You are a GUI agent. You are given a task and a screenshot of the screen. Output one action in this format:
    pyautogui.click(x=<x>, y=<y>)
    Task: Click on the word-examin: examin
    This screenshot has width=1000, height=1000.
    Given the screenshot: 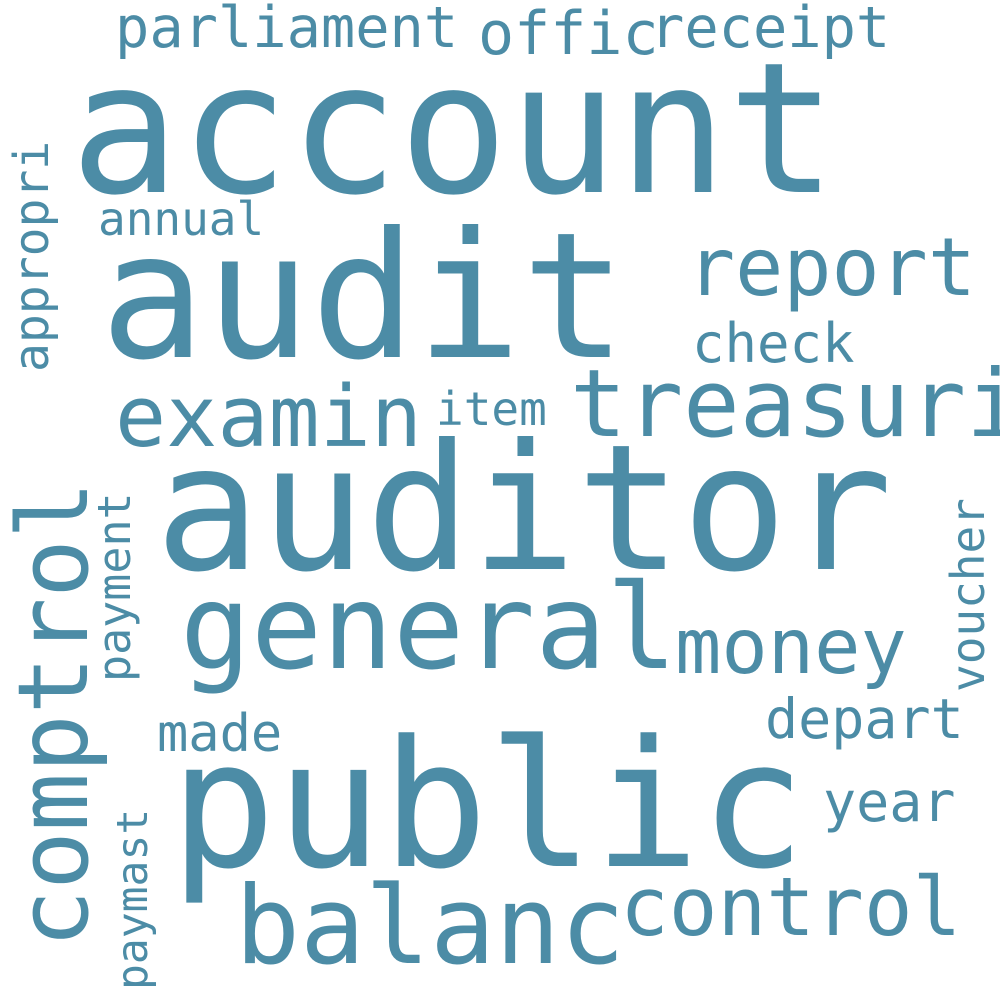 What is the action you would take?
    pyautogui.click(x=269, y=417)
    